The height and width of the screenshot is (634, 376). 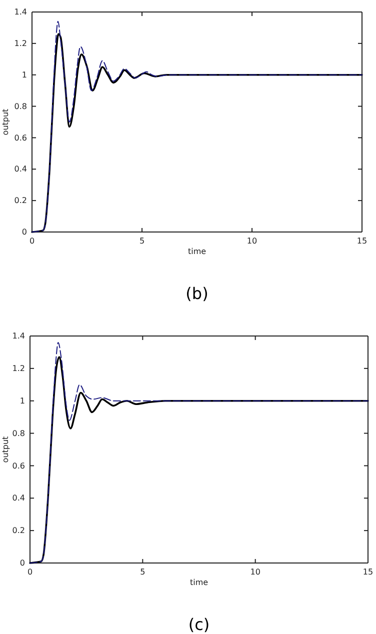 What do you see at coordinates (199, 624) in the screenshot?
I see `text: (c)` at bounding box center [199, 624].